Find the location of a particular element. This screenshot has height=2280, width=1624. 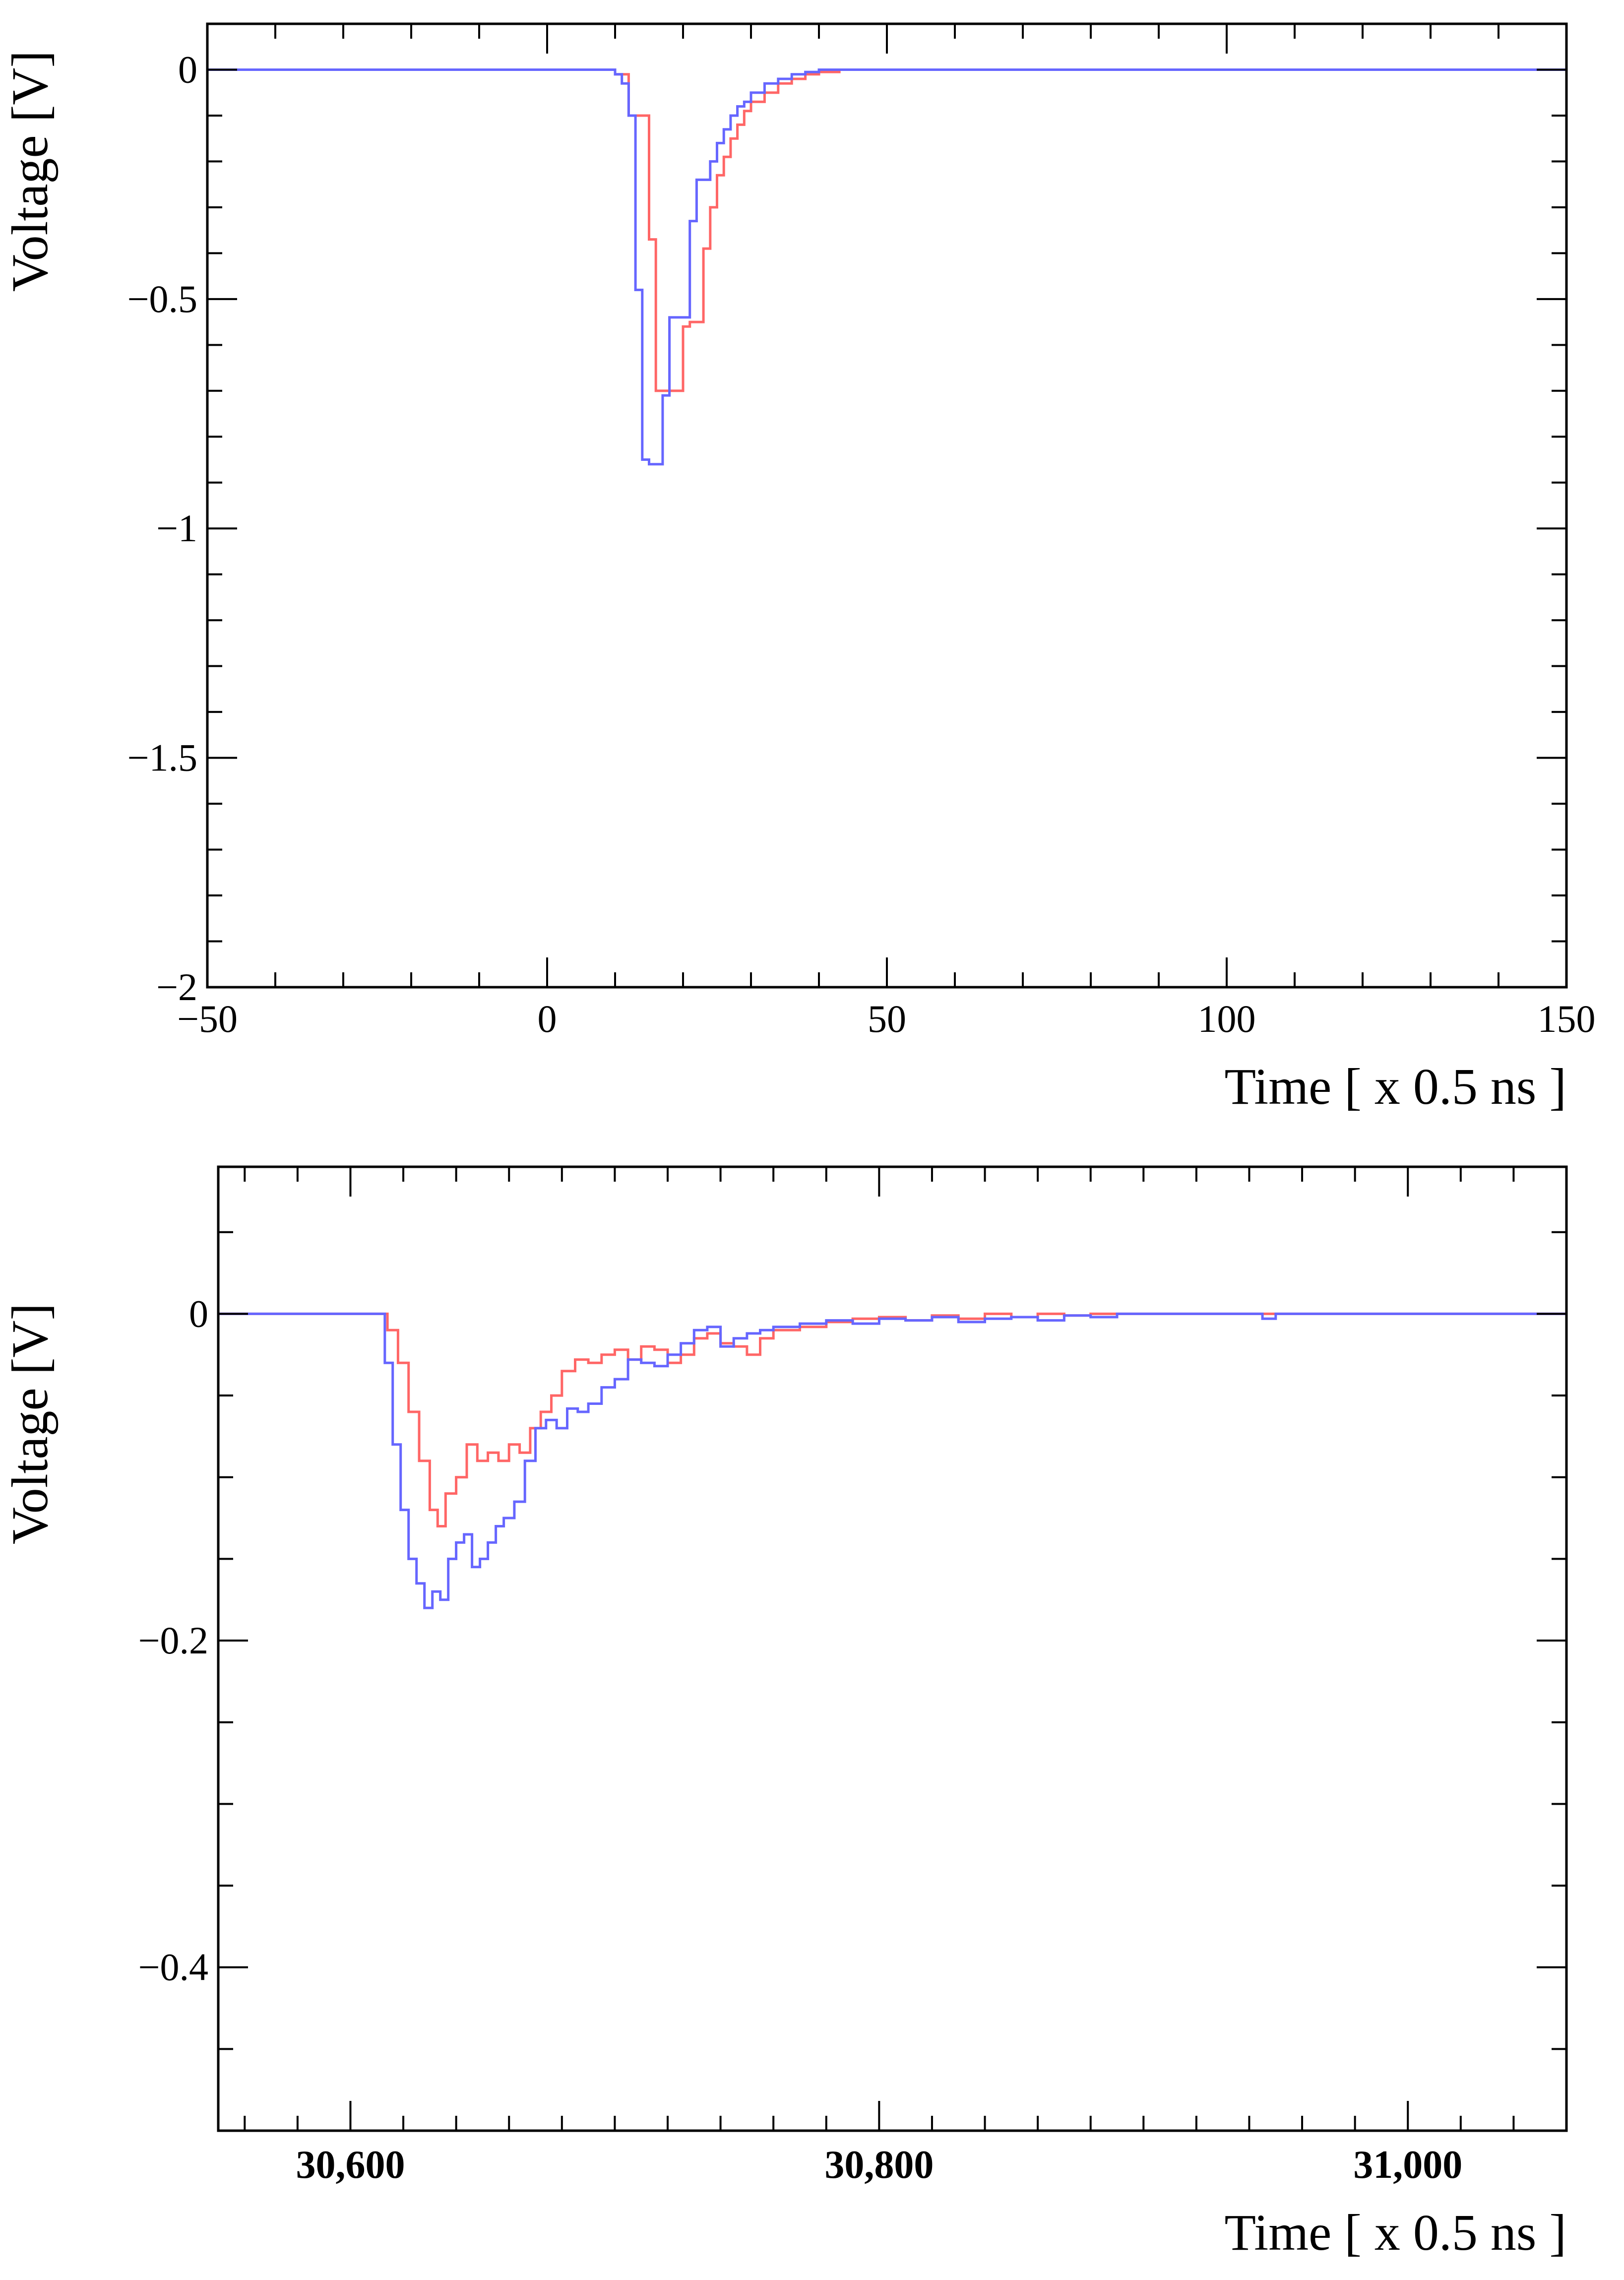

x-tick-label: −50 is located at coordinates (207, 1018).